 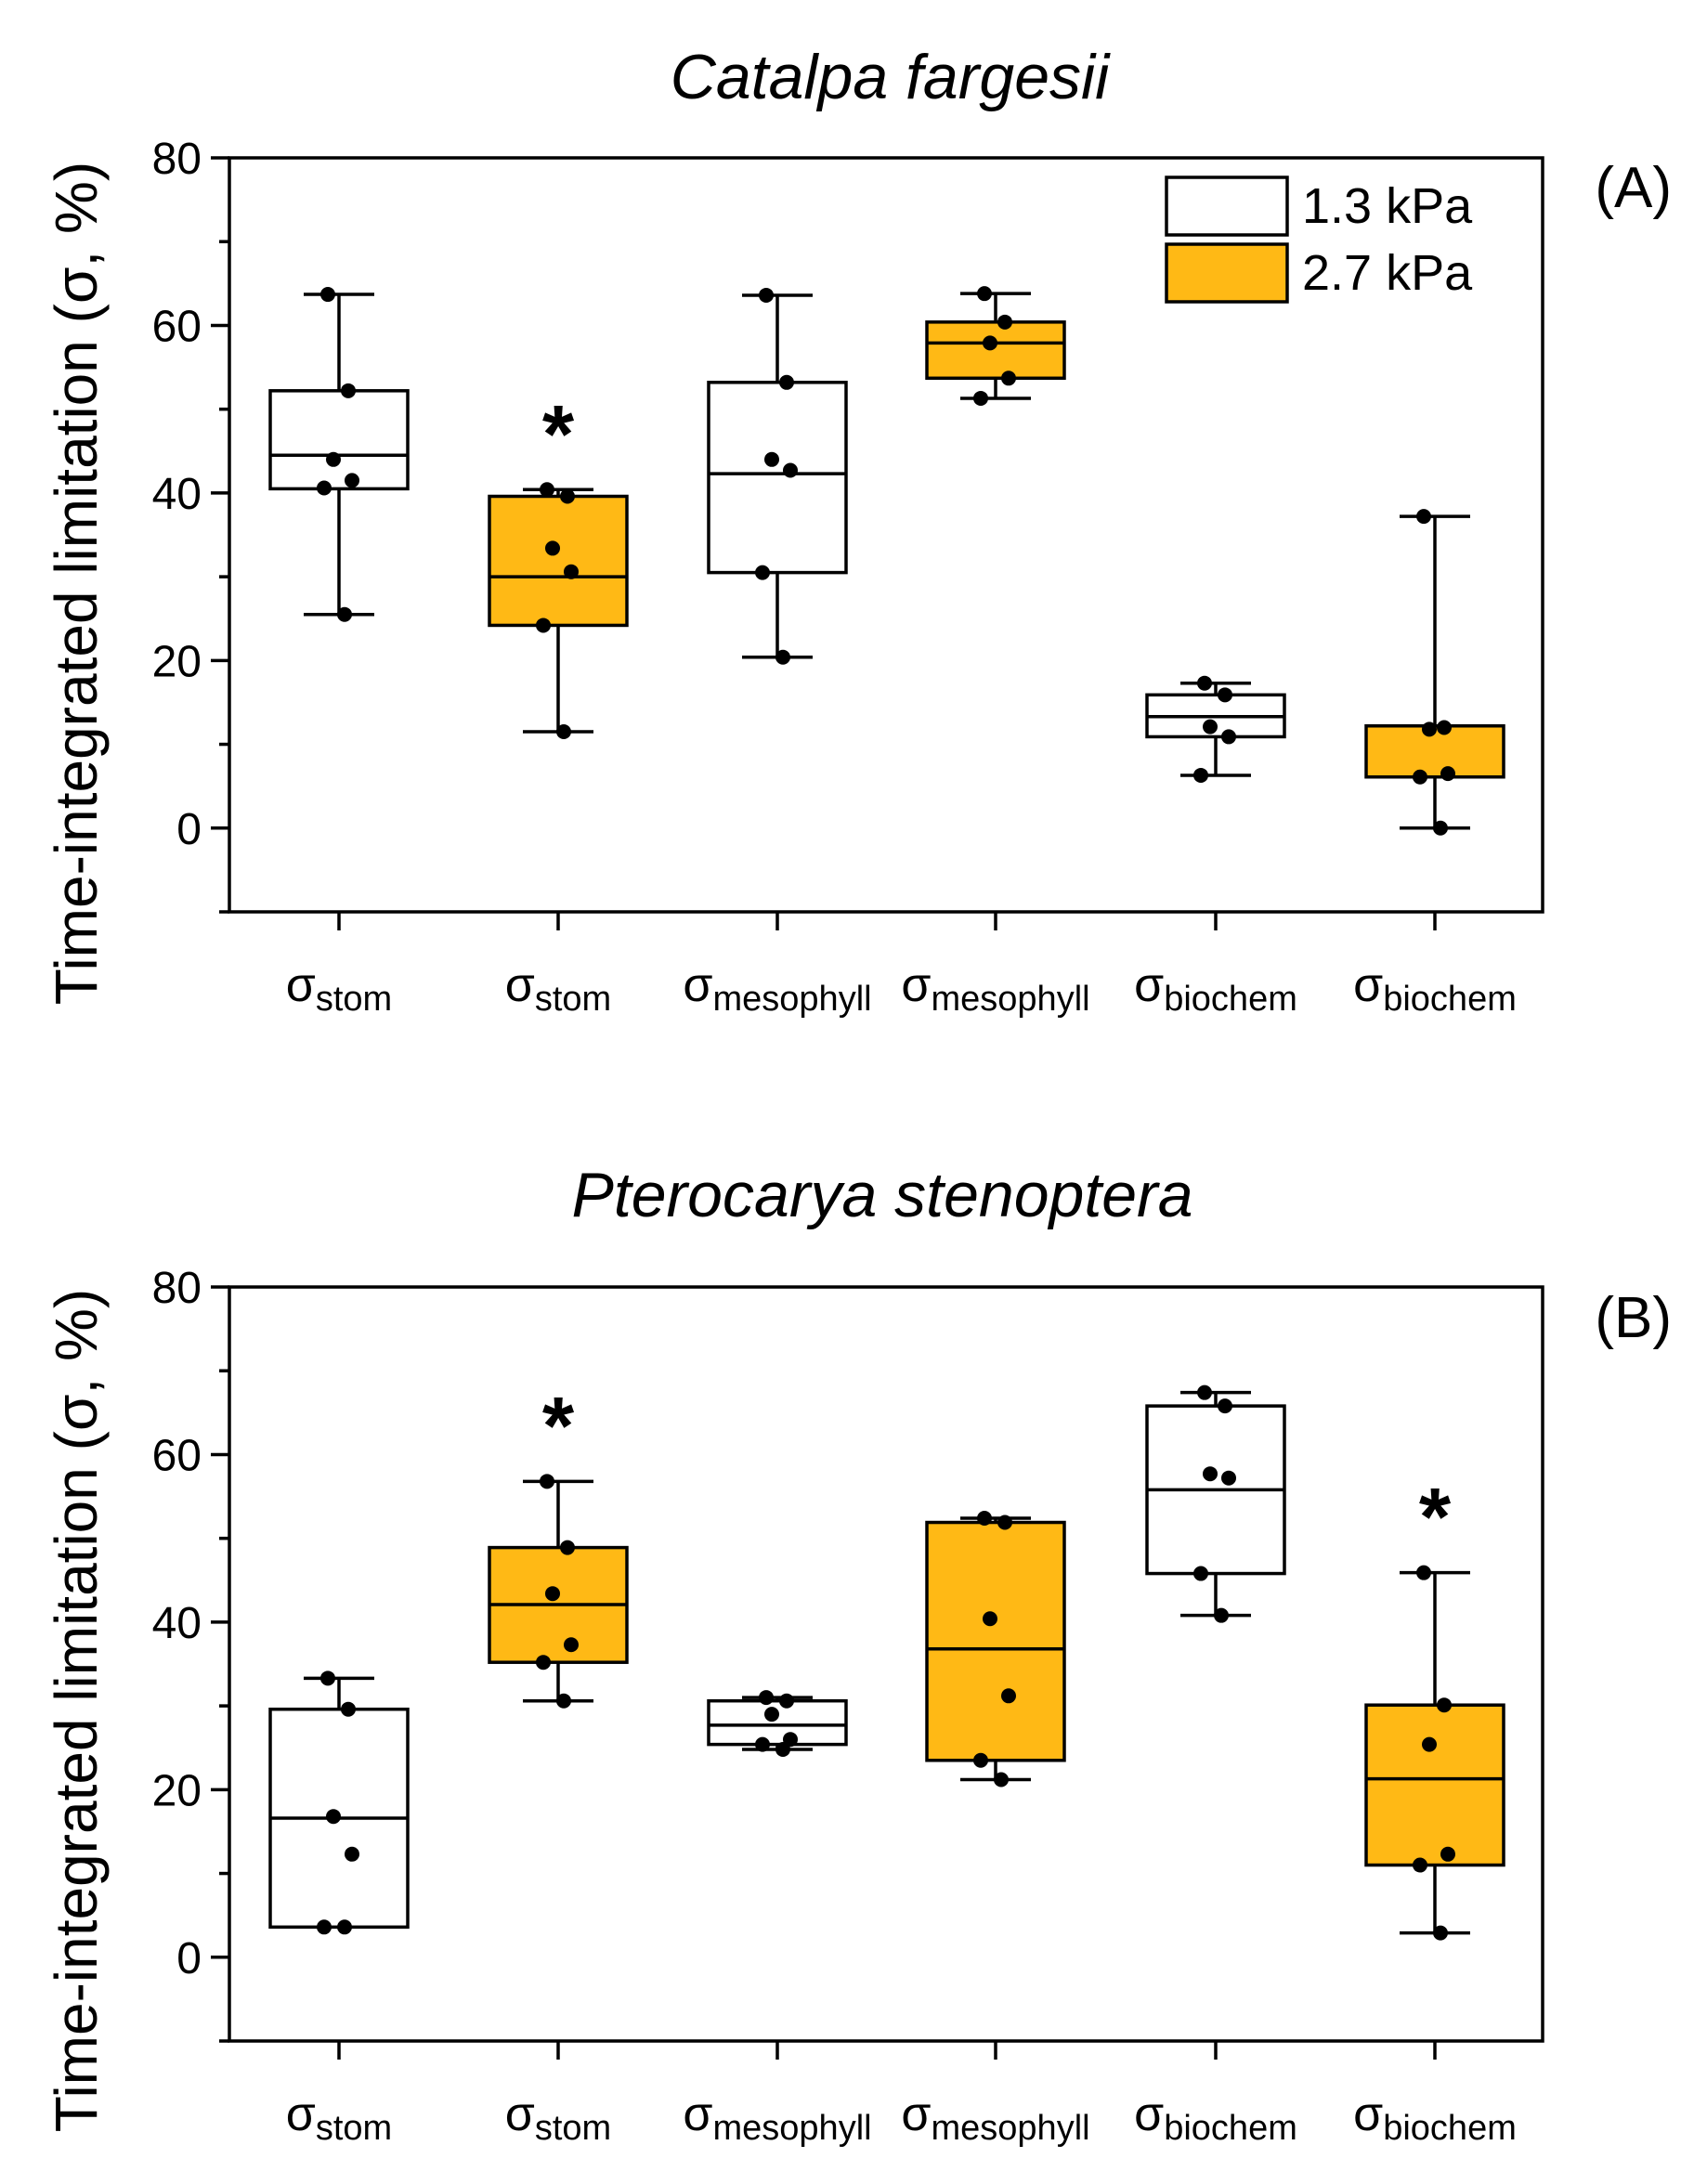 What do you see at coordinates (1227, 206) in the screenshot?
I see `legend-swatch-1-3-kpa` at bounding box center [1227, 206].